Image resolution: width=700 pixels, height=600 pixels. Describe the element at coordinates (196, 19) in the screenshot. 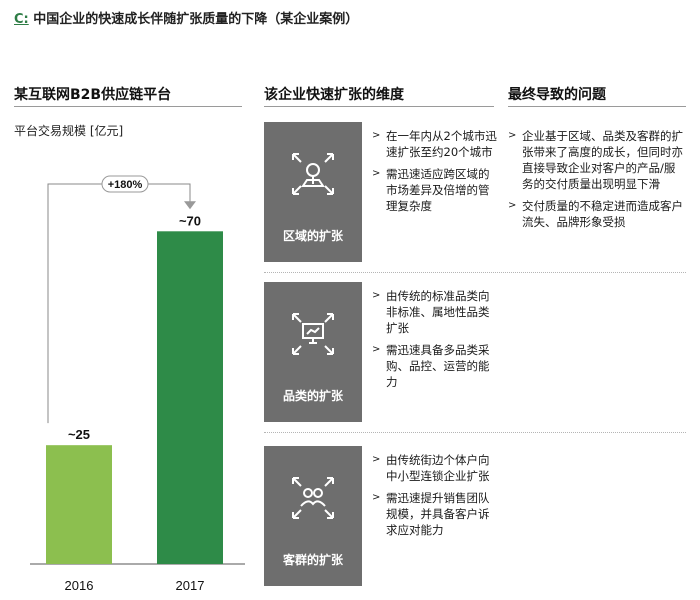

I see `title-text: 中国企业的快速成长伴随扩张质量的下降（某企业案例）` at that location.